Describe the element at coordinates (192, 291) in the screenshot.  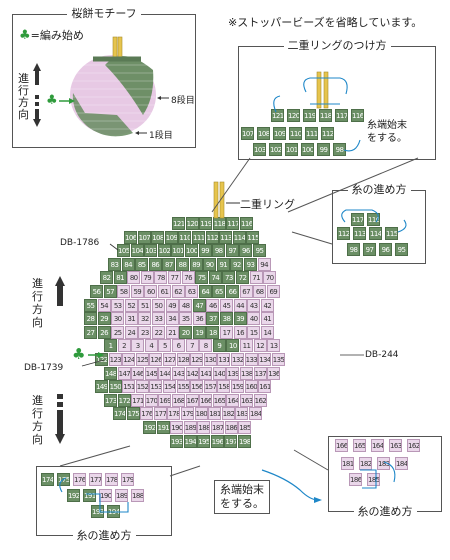
I see `bead-63: 63` at that location.